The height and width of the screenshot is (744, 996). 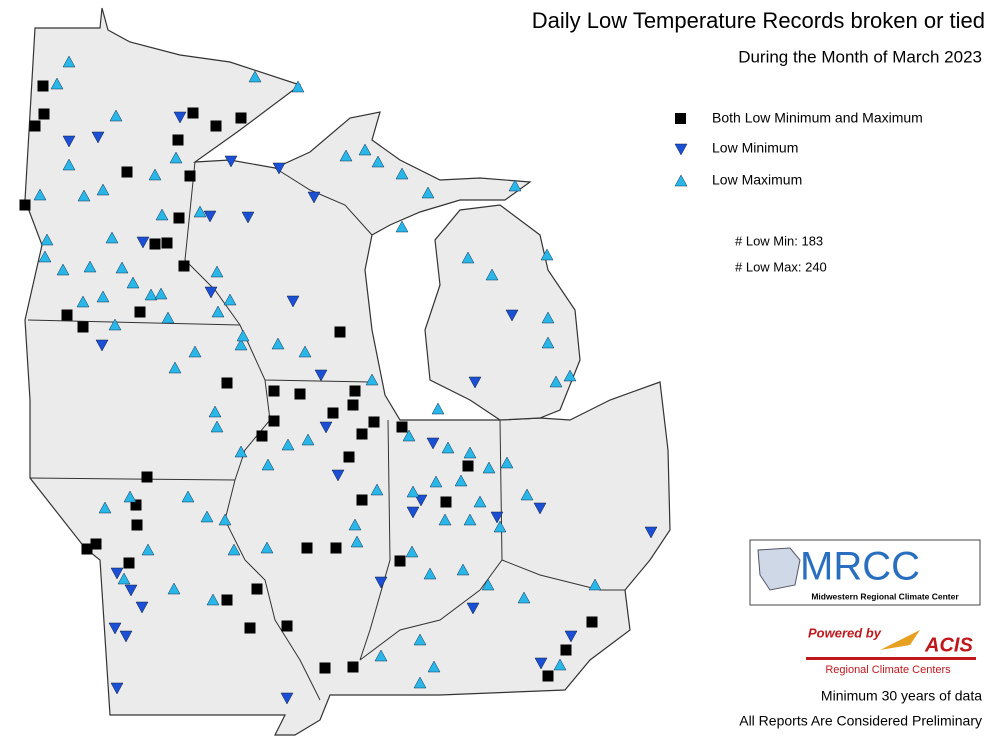 What do you see at coordinates (891, 658) in the screenshot?
I see `acis-rule` at bounding box center [891, 658].